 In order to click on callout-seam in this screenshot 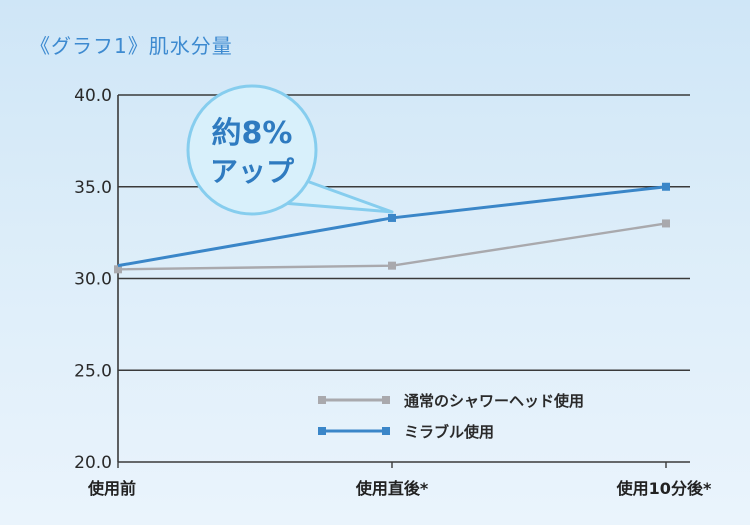, I will do `click(287, 186)`.